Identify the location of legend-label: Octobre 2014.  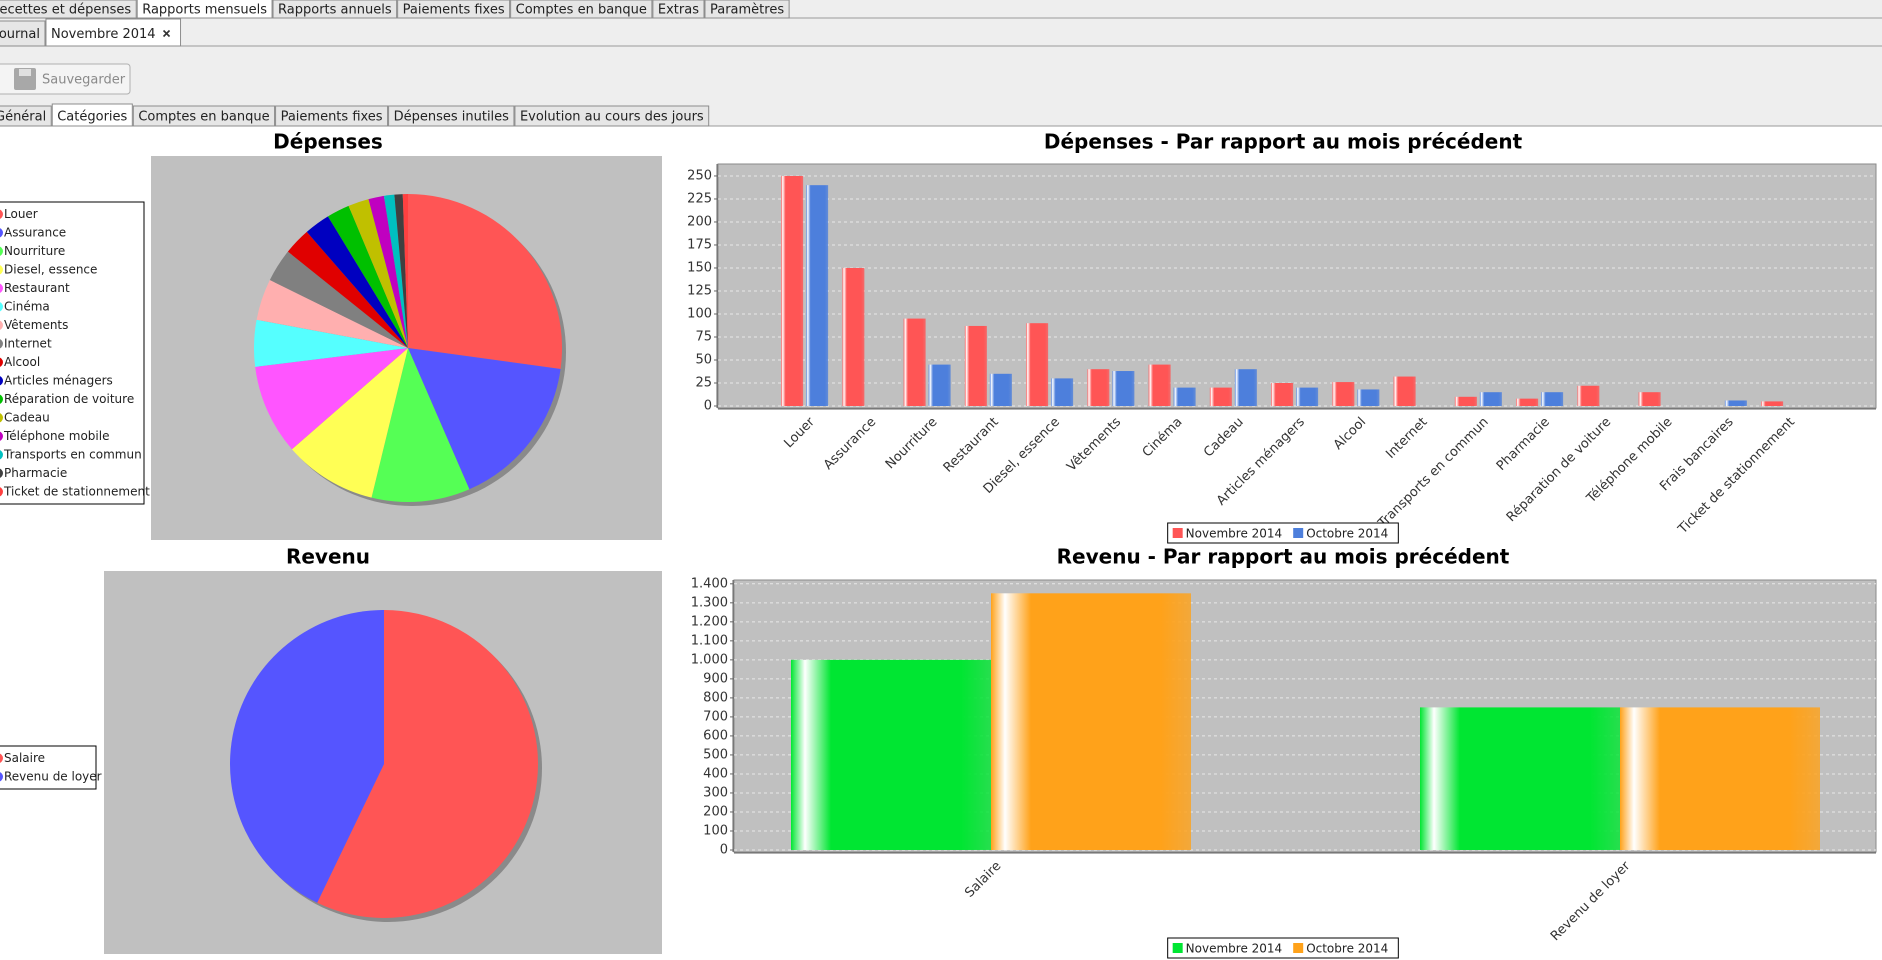
(1347, 949).